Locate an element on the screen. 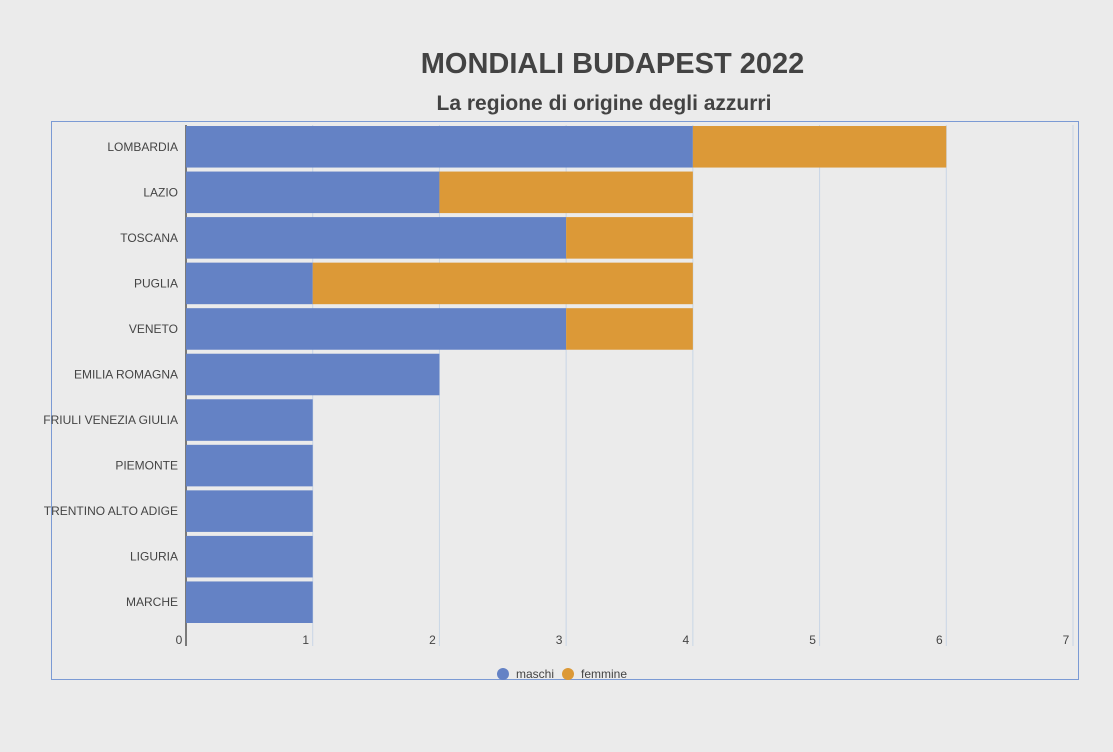 Image resolution: width=1113 pixels, height=752 pixels. legend-swatch-femmine is located at coordinates (568, 674).